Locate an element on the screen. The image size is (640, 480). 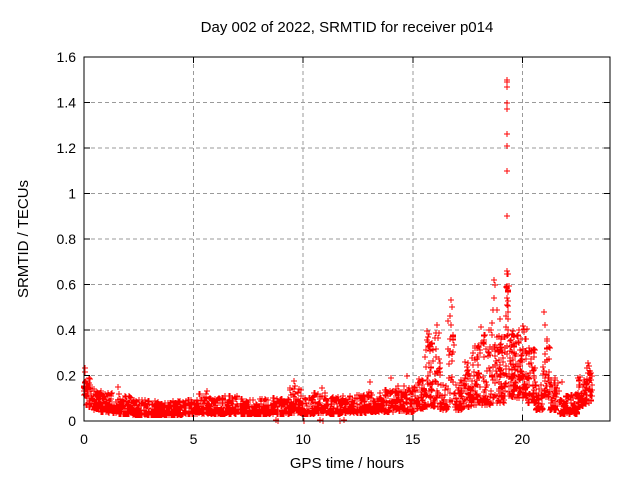
y-tick-label: 1.2 is located at coordinates (67, 148).